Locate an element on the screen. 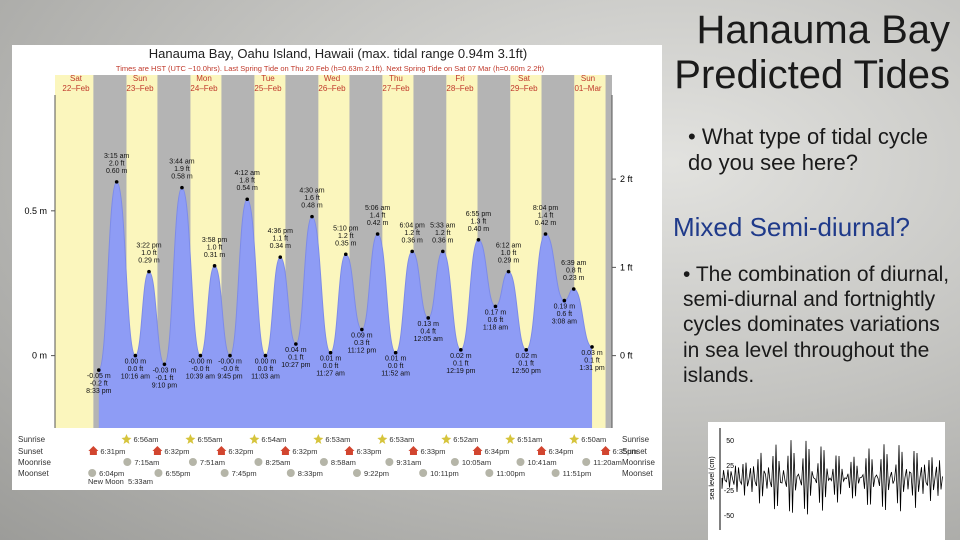 This screenshot has width=960, height=540. date-label: 25–Feb is located at coordinates (268, 88).